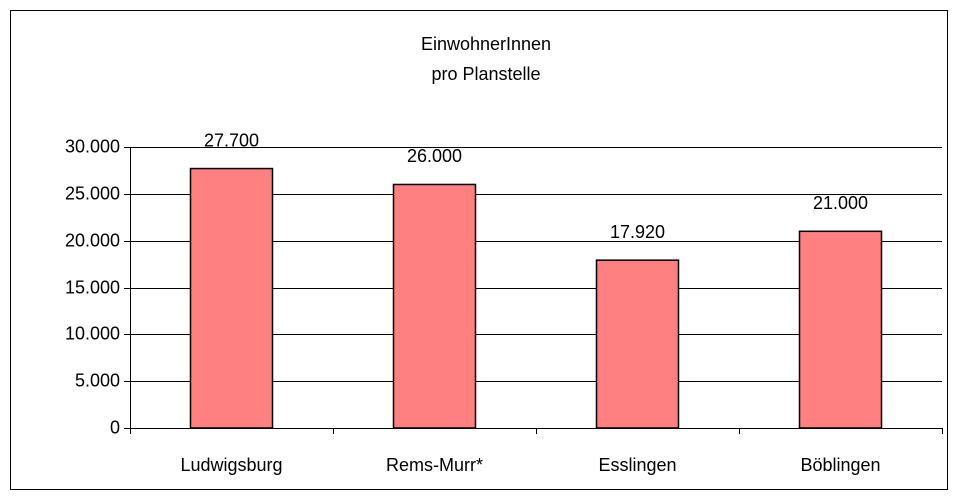 The width and height of the screenshot is (958, 500). I want to click on y-tick-label: 20.000, so click(92, 240).